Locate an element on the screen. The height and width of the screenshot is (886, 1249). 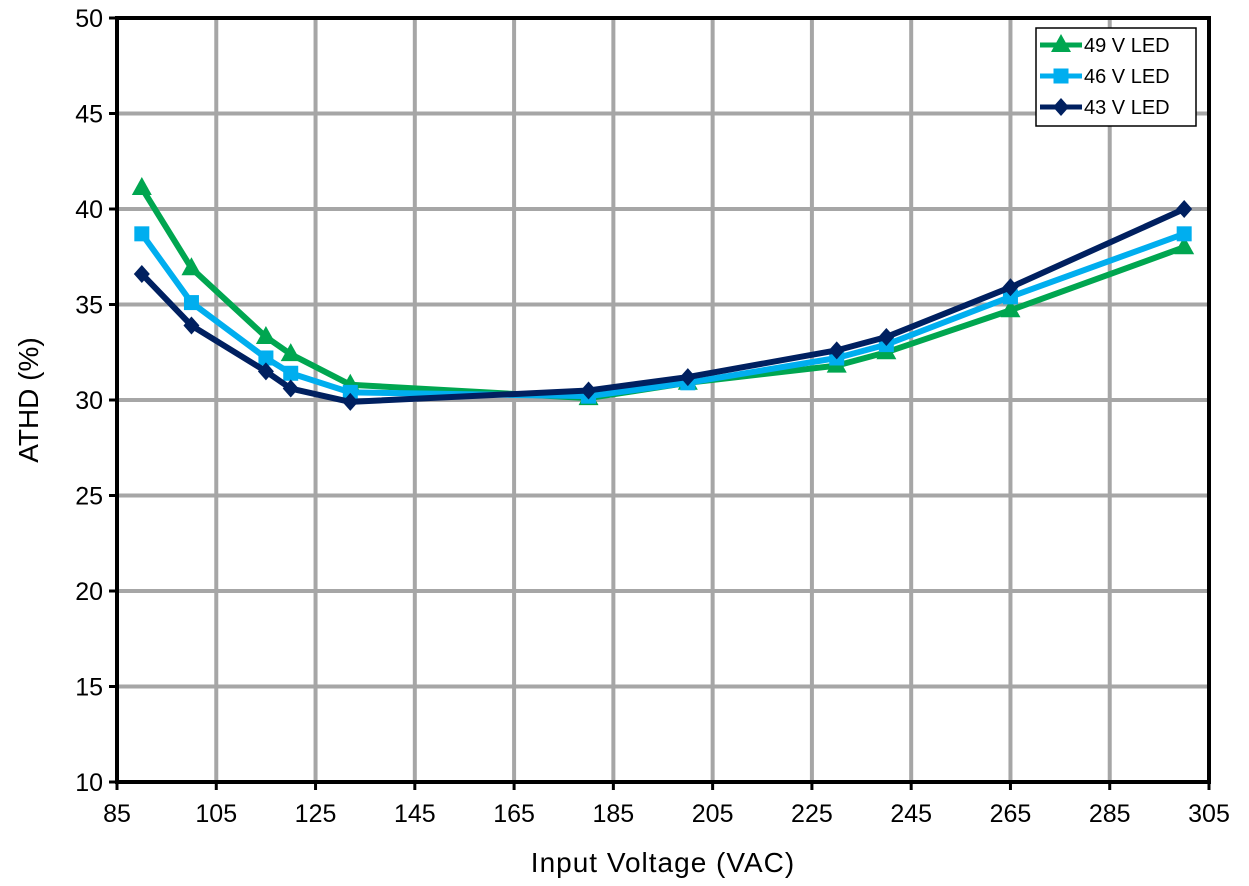
x-tick-label: 125 is located at coordinates (316, 814).